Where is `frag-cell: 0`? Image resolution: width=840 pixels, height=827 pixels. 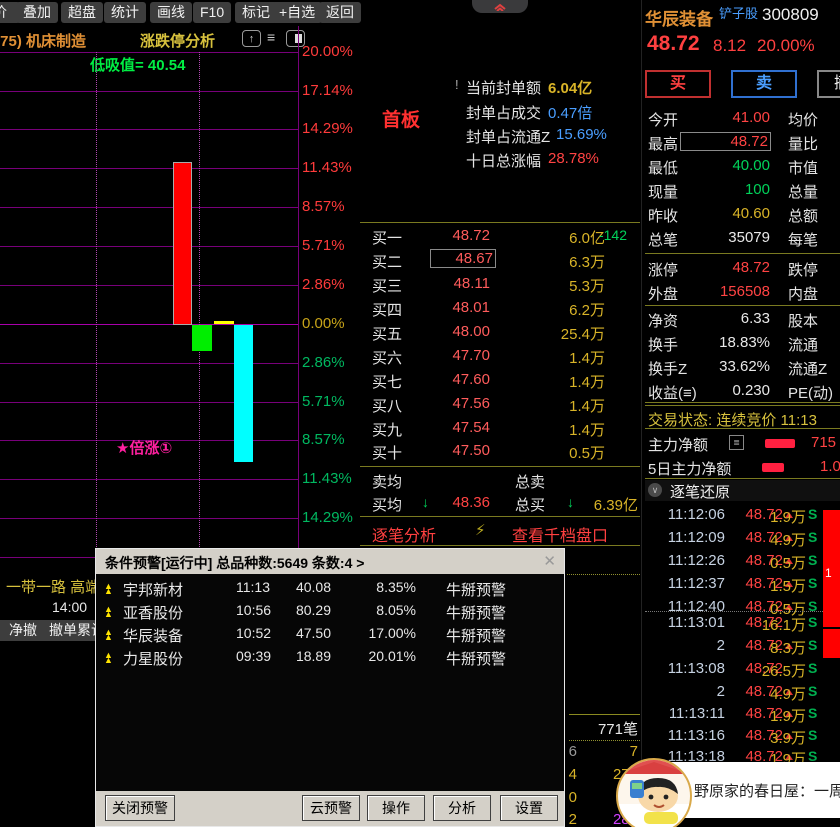 frag-cell: 0 is located at coordinates (572, 797).